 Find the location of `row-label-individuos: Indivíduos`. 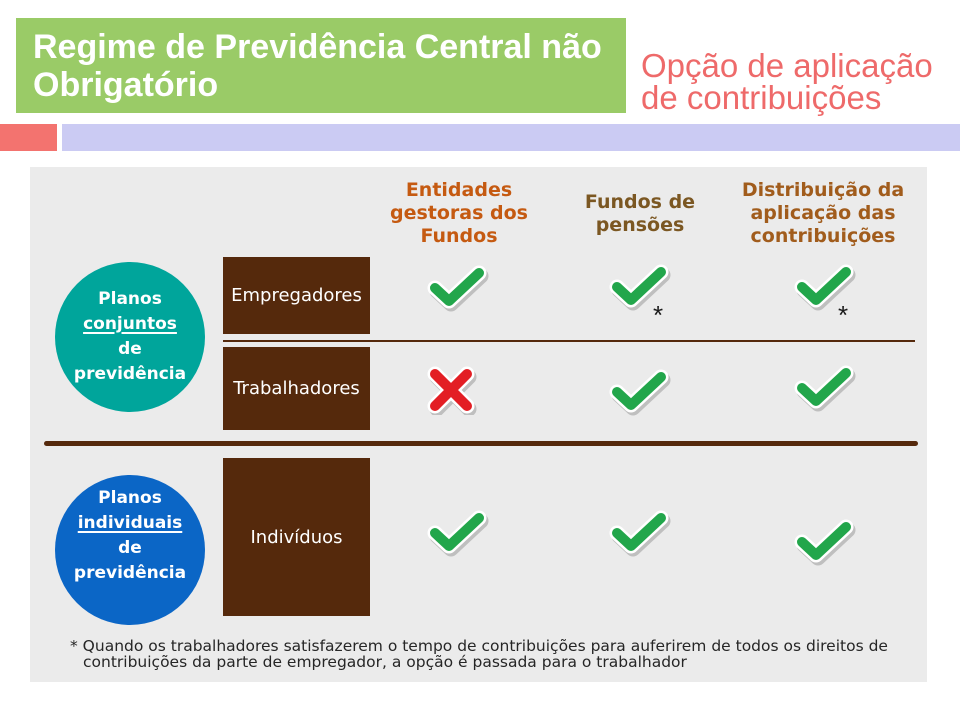

row-label-individuos: Indivíduos is located at coordinates (296, 537).